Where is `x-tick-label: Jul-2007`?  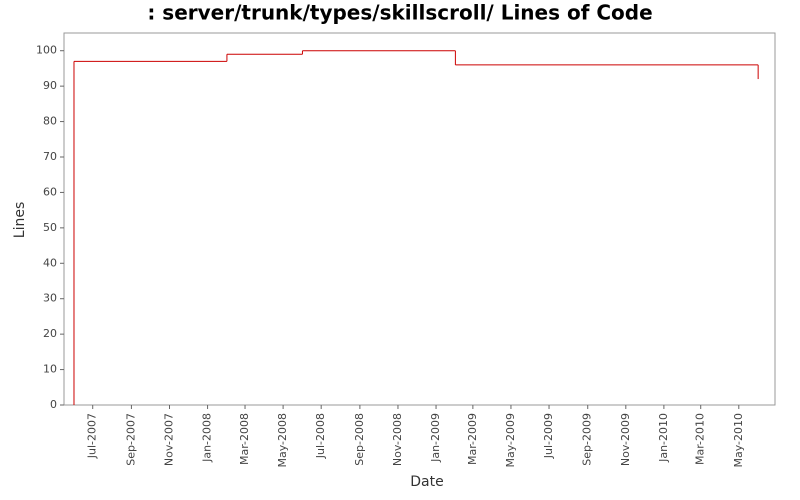 x-tick-label: Jul-2007 is located at coordinates (92, 436).